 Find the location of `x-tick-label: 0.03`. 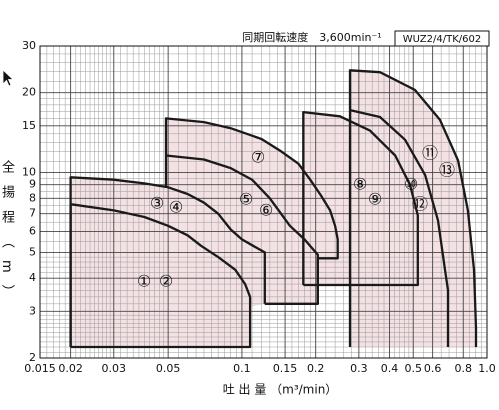

x-tick-label: 0.03 is located at coordinates (114, 368).